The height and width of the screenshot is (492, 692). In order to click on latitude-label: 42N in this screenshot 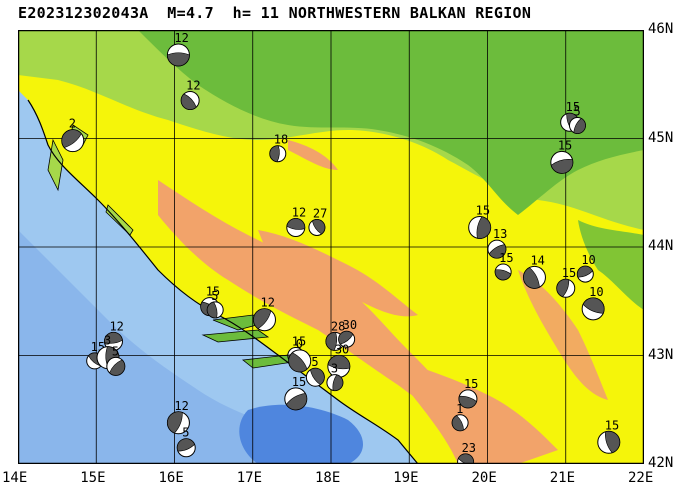, I will do `click(661, 463)`.